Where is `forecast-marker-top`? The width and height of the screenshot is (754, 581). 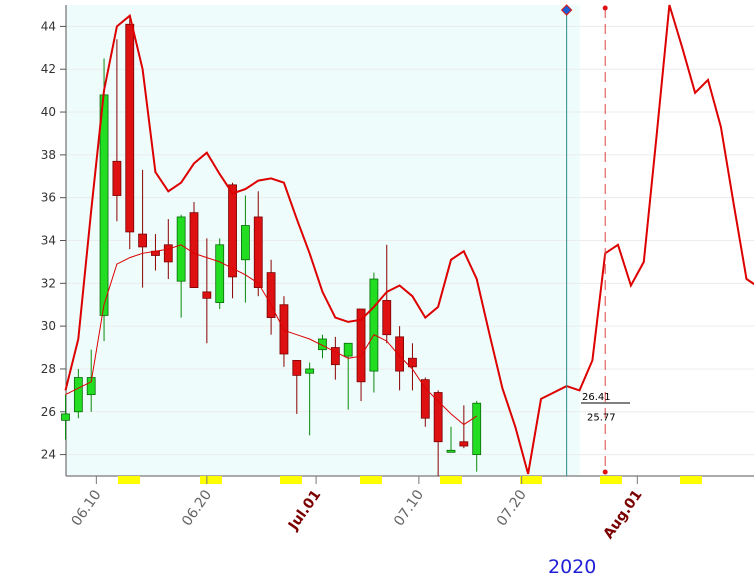 forecast-marker-top is located at coordinates (605, 8).